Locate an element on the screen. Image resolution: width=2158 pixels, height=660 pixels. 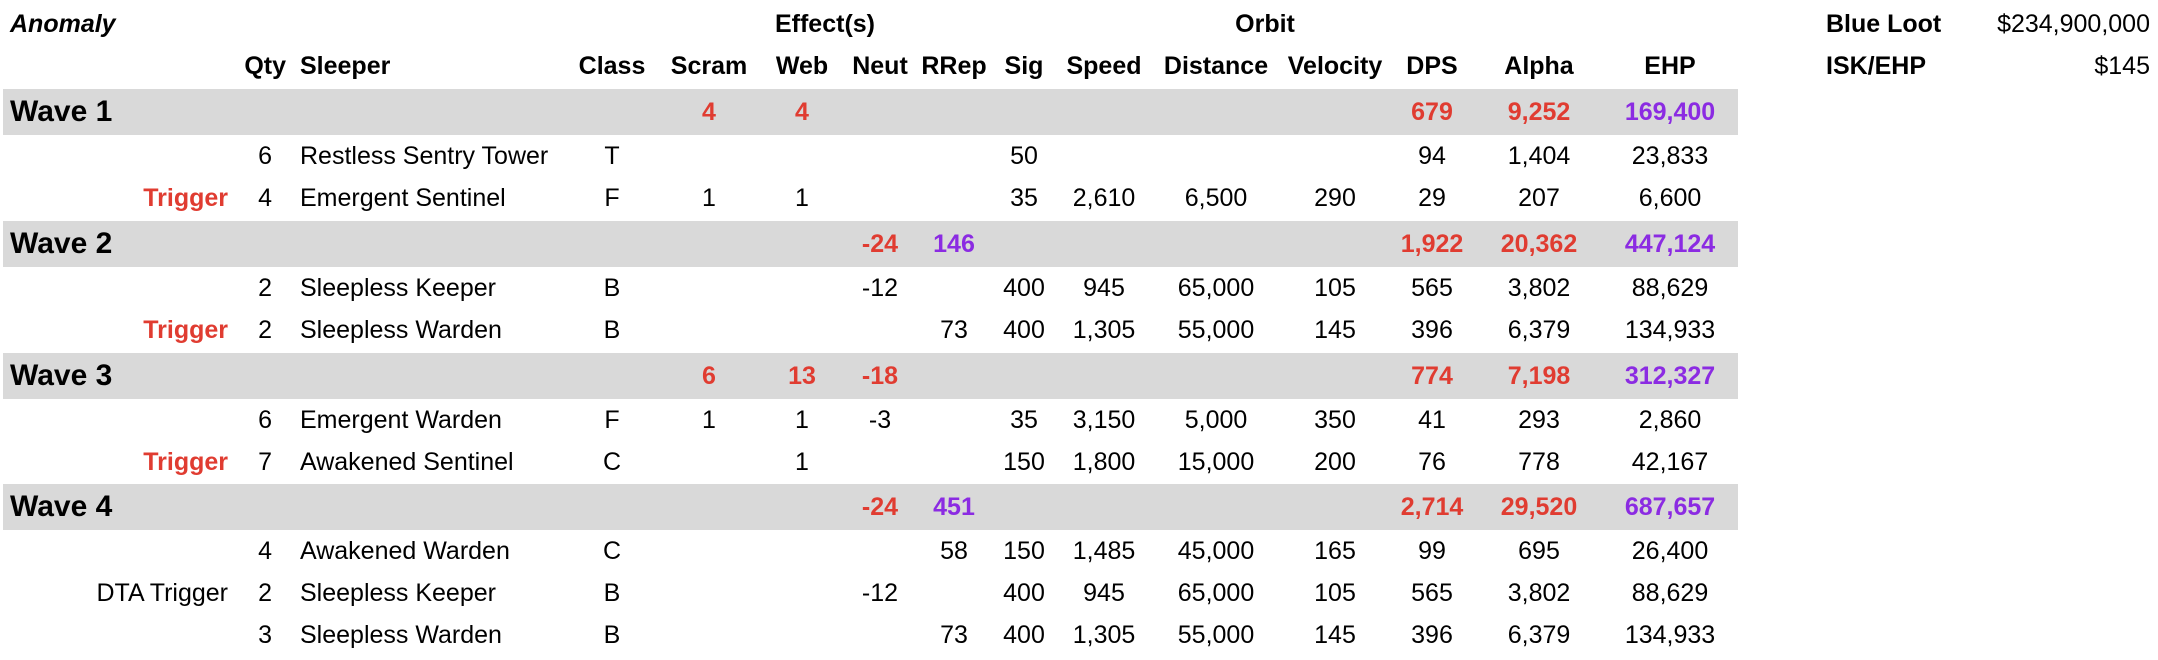
rrep-cell: 58 is located at coordinates (954, 551).